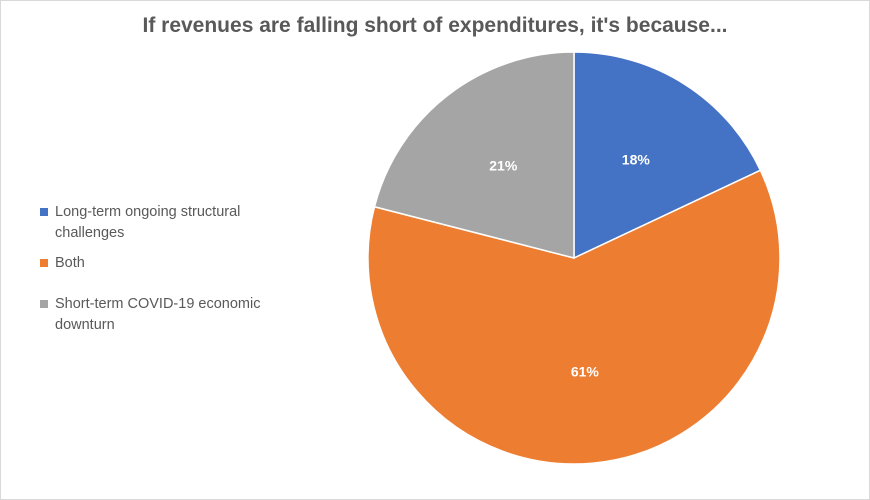 Image resolution: width=870 pixels, height=500 pixels. What do you see at coordinates (44, 212) in the screenshot?
I see `legend-swatch-long-term` at bounding box center [44, 212].